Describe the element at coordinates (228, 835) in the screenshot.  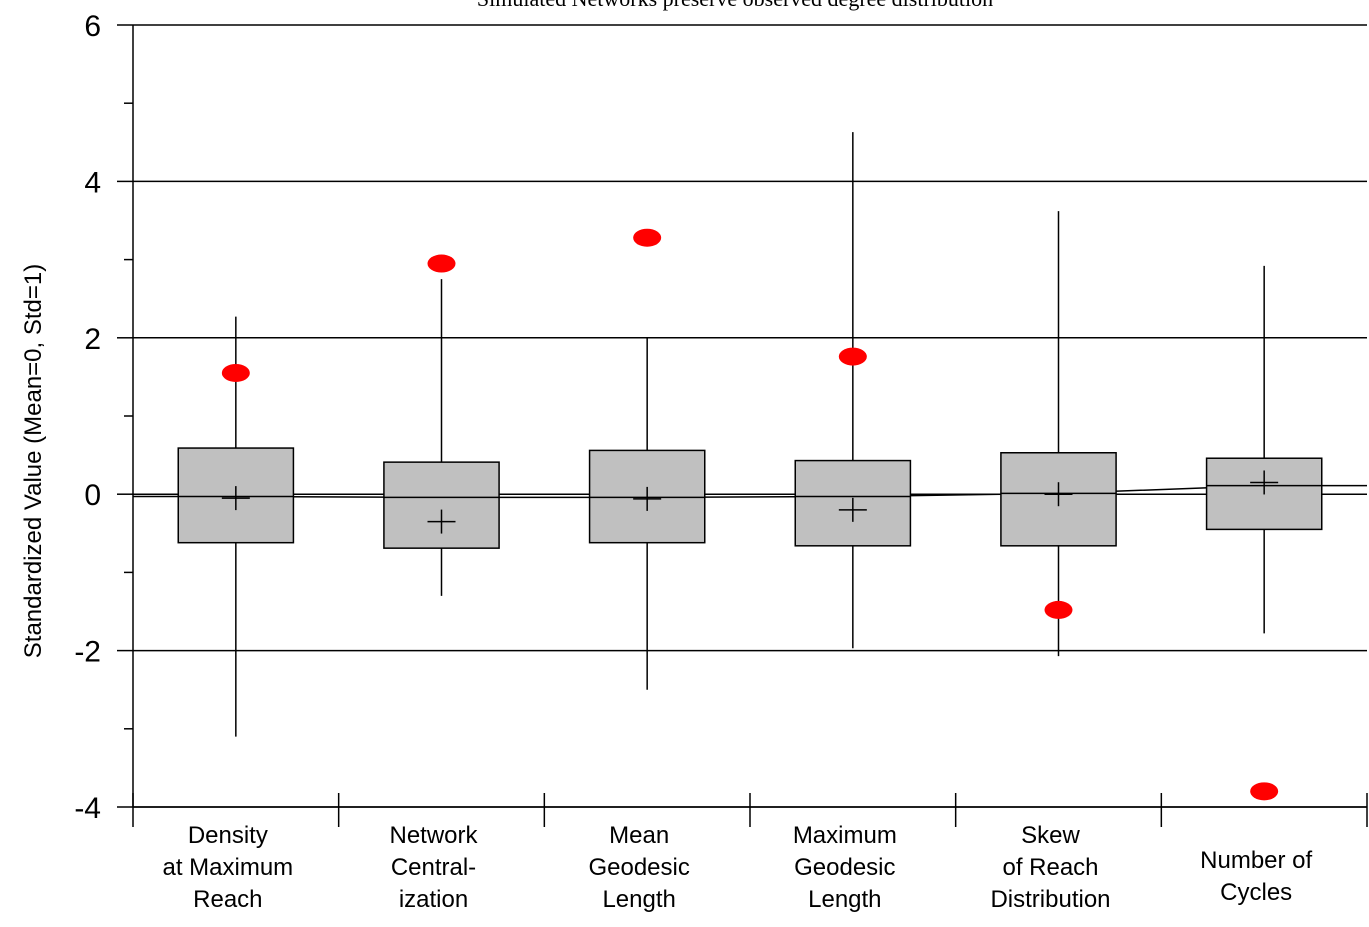
I see `x-category-line: Density` at that location.